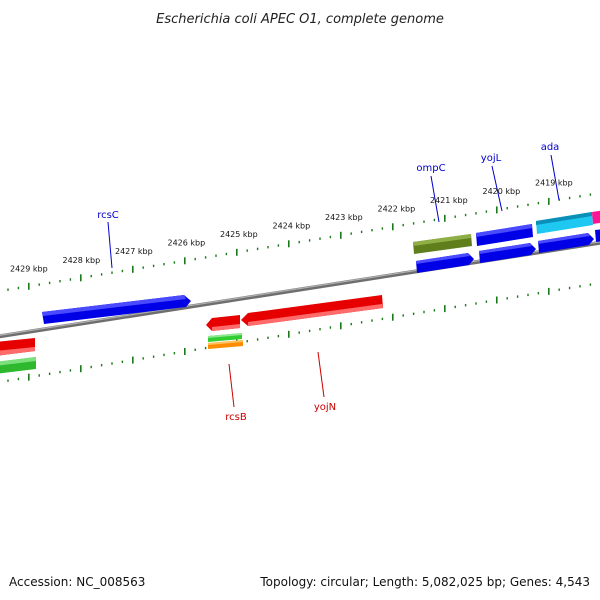 Image resolution: width=600 pixels, height=600 pixels. Describe the element at coordinates (134, 251) in the screenshot. I see `tick-label: 2427 kbp` at that location.